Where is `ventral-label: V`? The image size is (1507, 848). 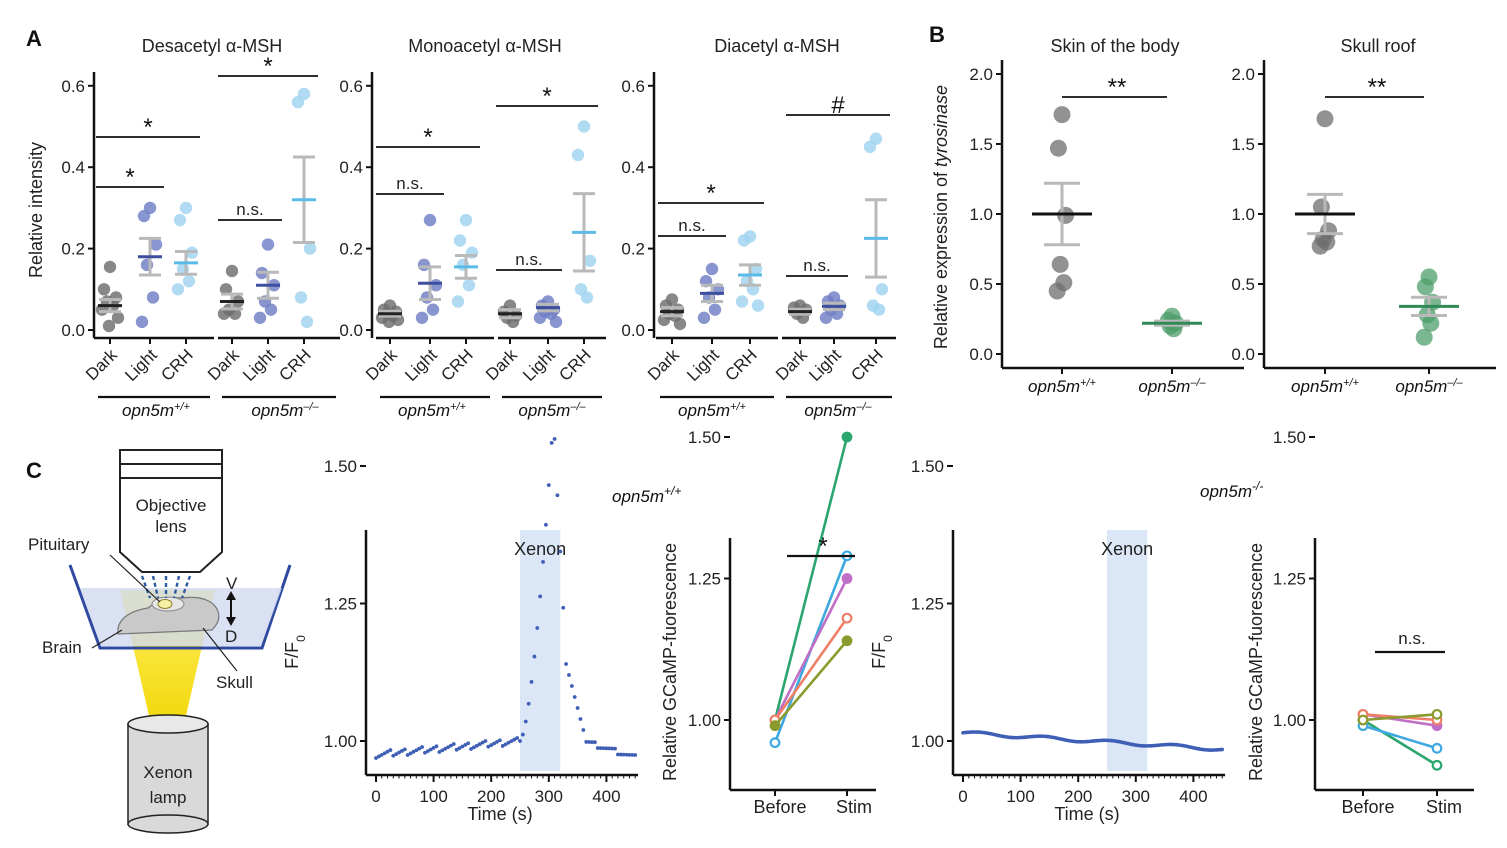 ventral-label: V is located at coordinates (232, 583).